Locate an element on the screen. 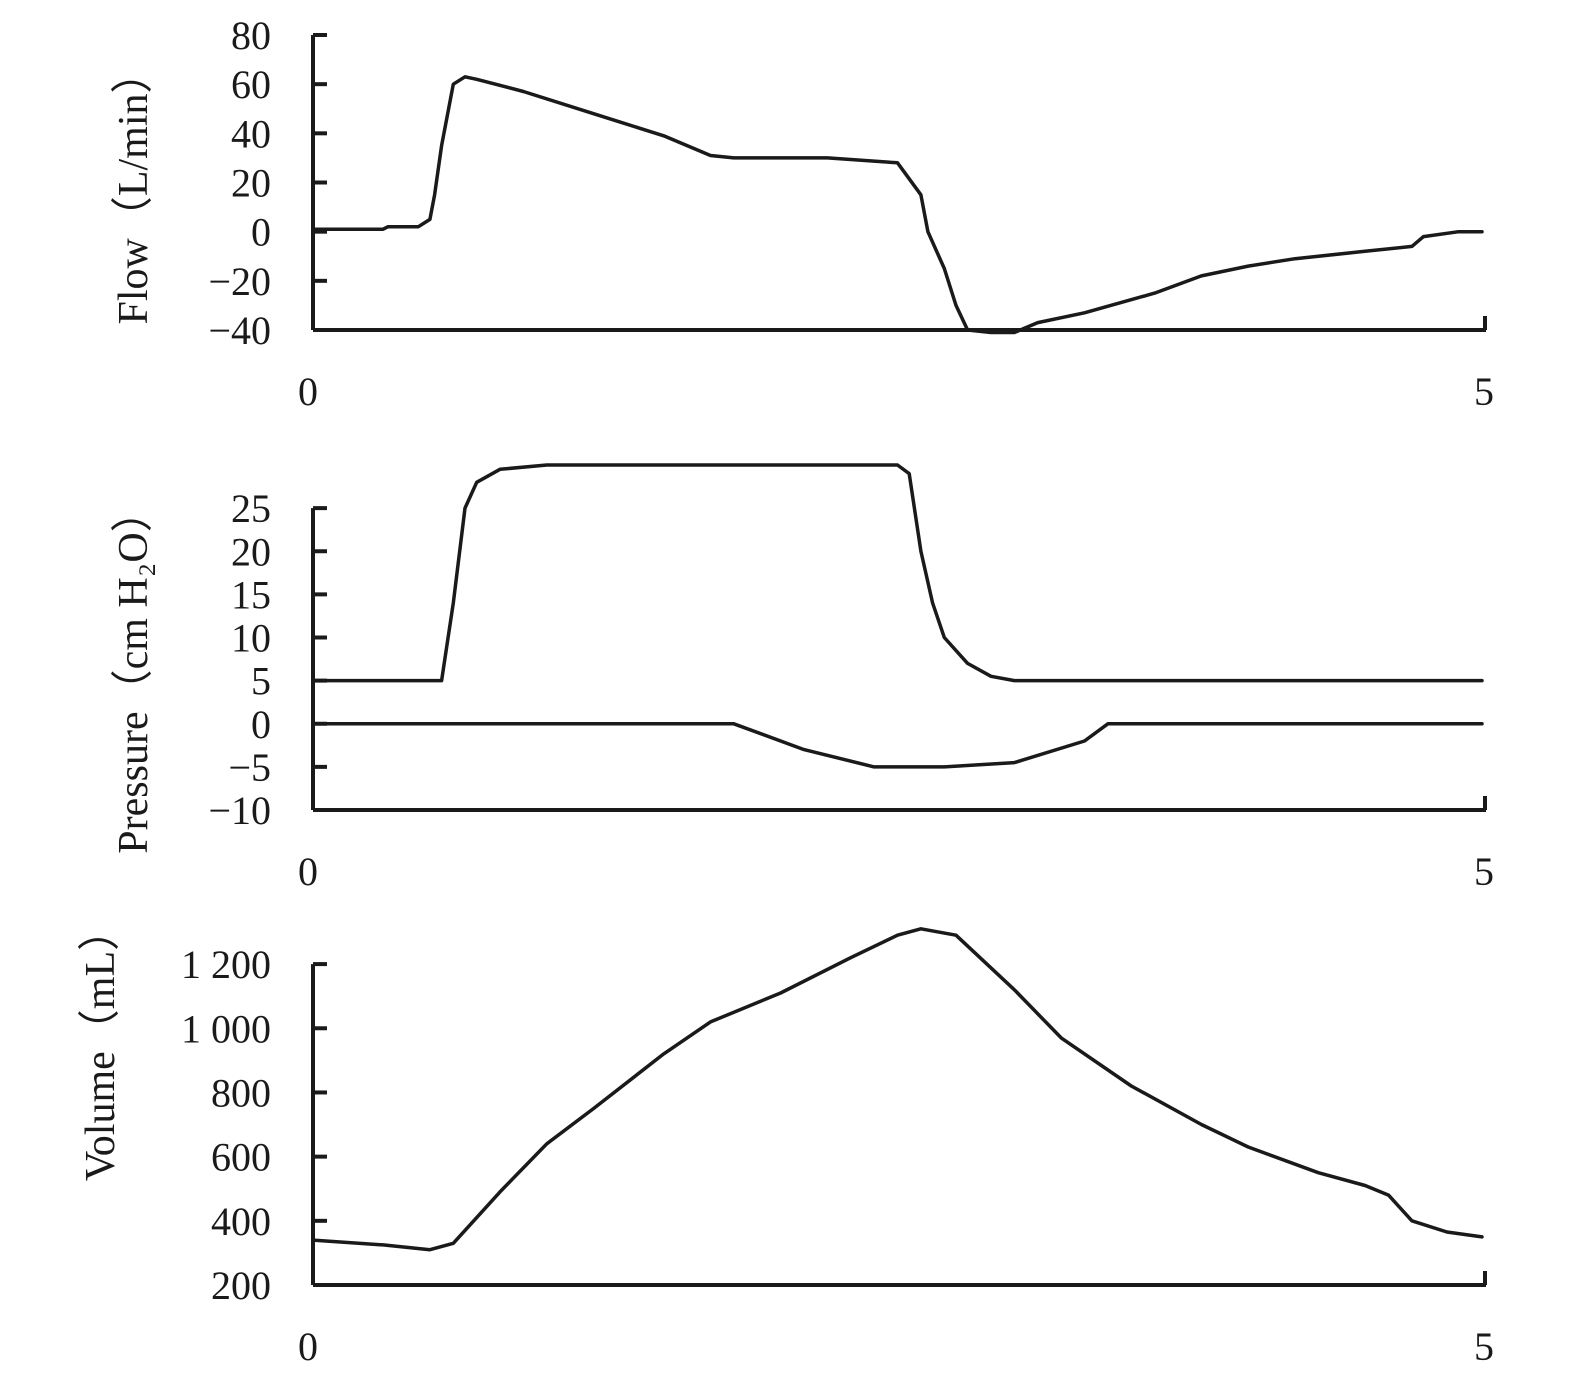 This screenshot has height=1390, width=1575. flow-y-axis-title: Flow（L/min） is located at coordinates (134, 187).